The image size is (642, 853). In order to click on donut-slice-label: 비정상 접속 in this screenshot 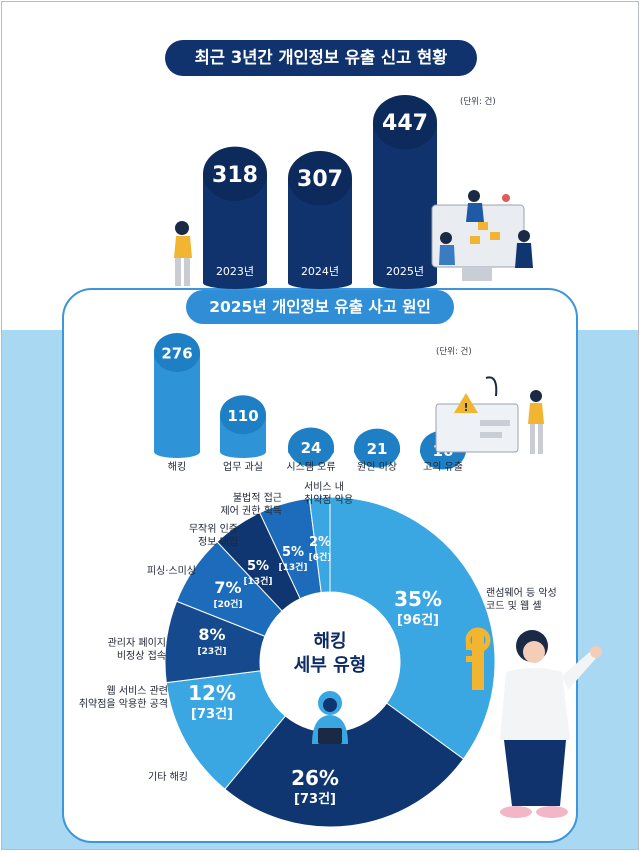, I will do `click(141, 656)`.